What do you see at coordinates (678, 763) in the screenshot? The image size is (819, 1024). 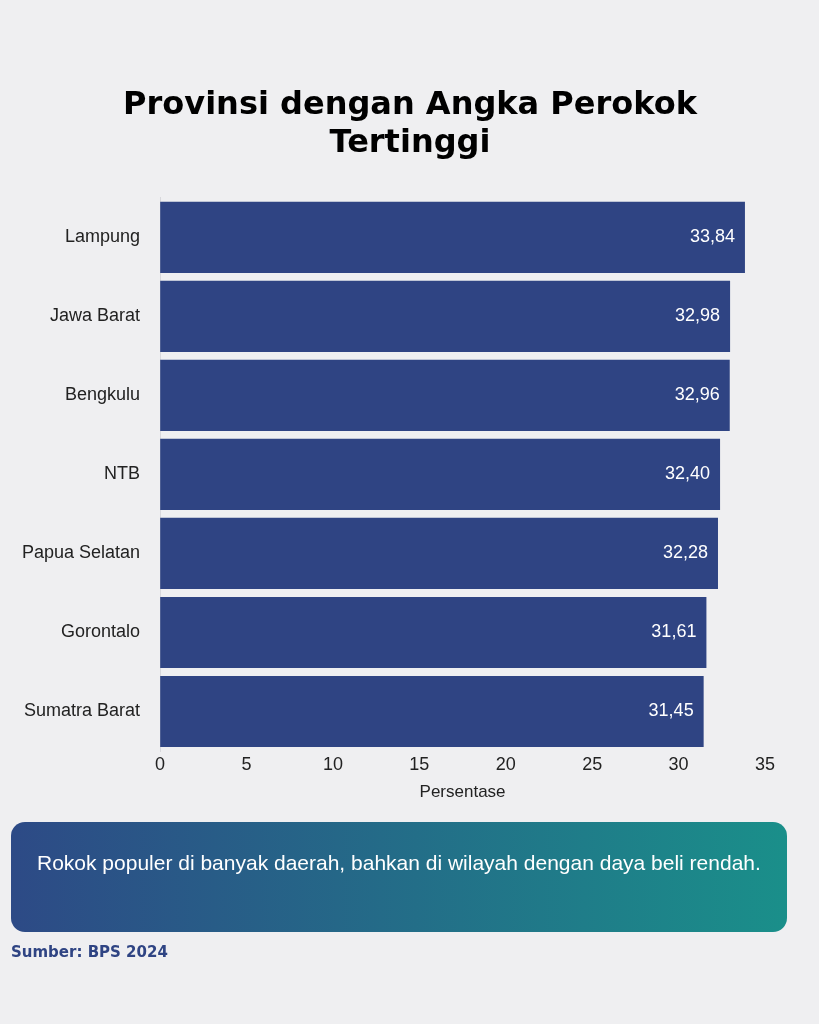 I see `x-tick-label: 30` at bounding box center [678, 763].